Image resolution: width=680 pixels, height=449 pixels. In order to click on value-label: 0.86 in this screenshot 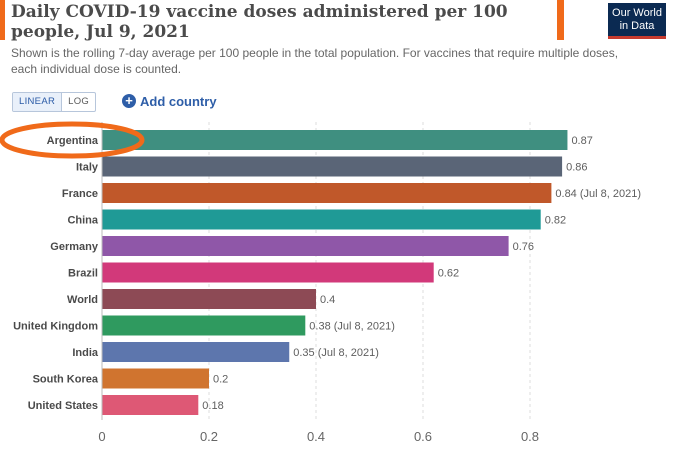, I will do `click(576, 168)`.